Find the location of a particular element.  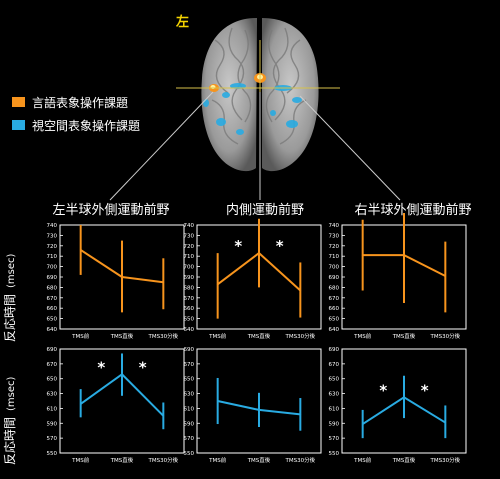

y-tick-label: 660 is located at coordinates (52, 309).